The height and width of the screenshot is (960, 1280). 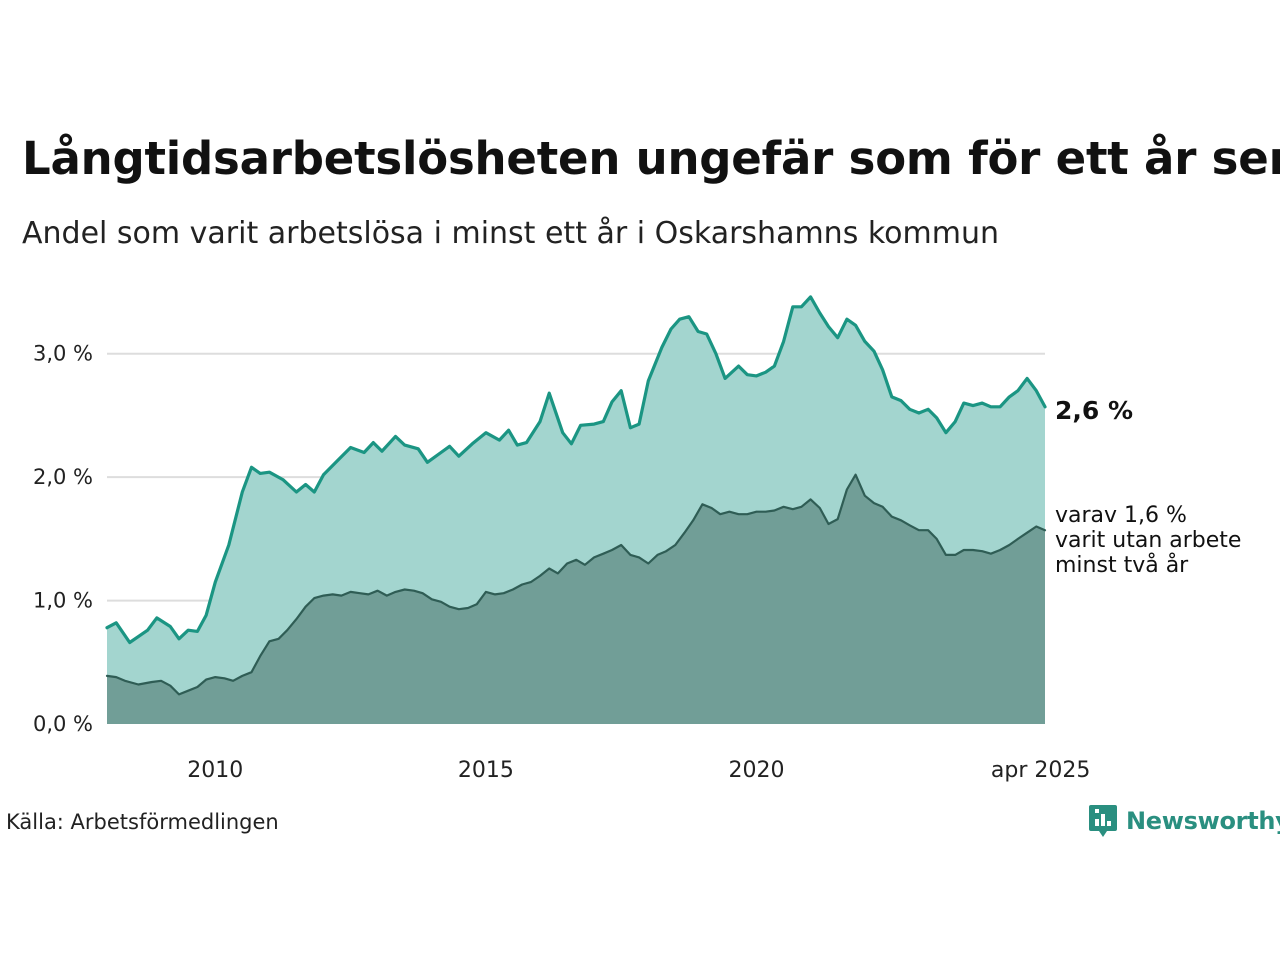 What do you see at coordinates (486, 770) in the screenshot?
I see `x-tick-label: 2015` at bounding box center [486, 770].